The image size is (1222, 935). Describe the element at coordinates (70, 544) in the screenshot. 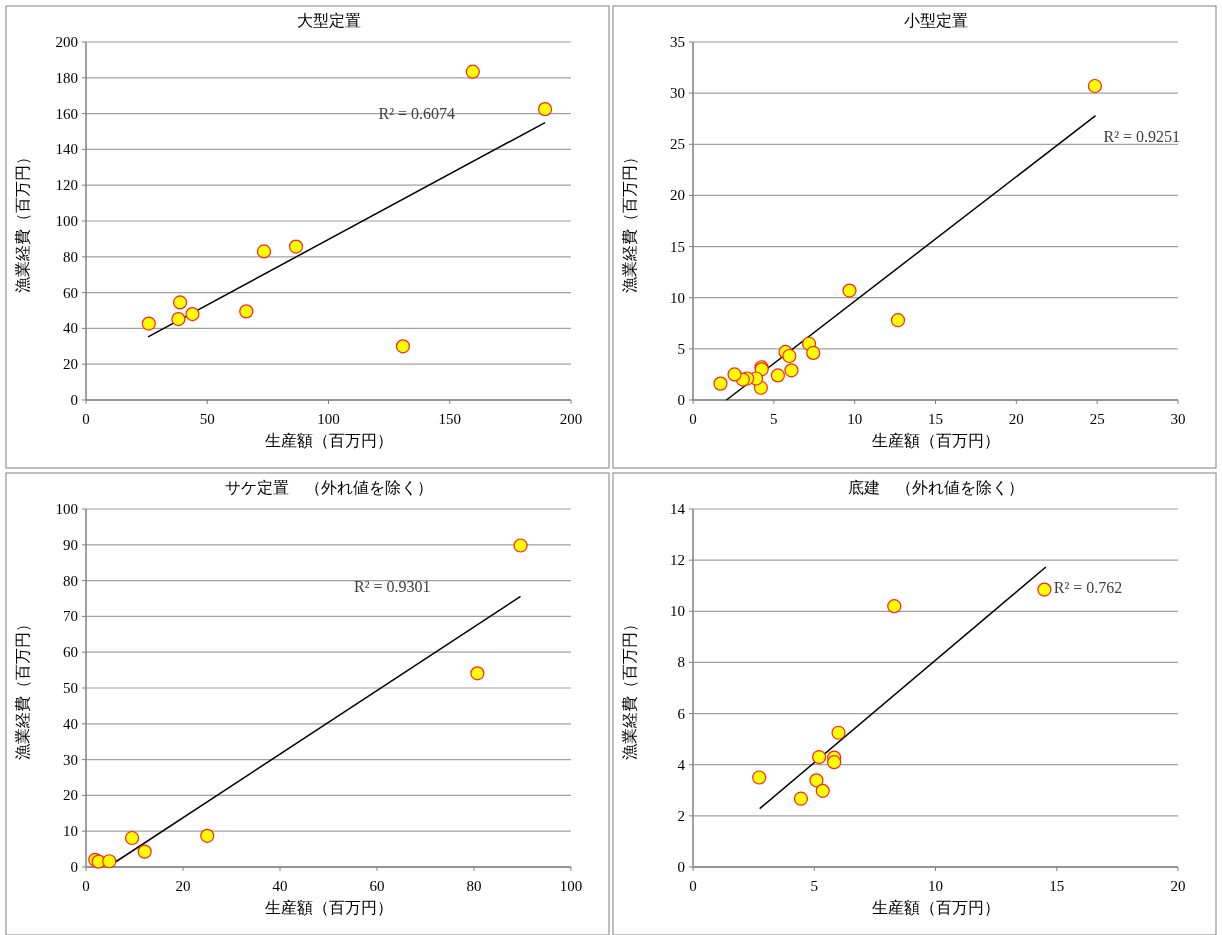

I see `y-tick-label: 90` at that location.